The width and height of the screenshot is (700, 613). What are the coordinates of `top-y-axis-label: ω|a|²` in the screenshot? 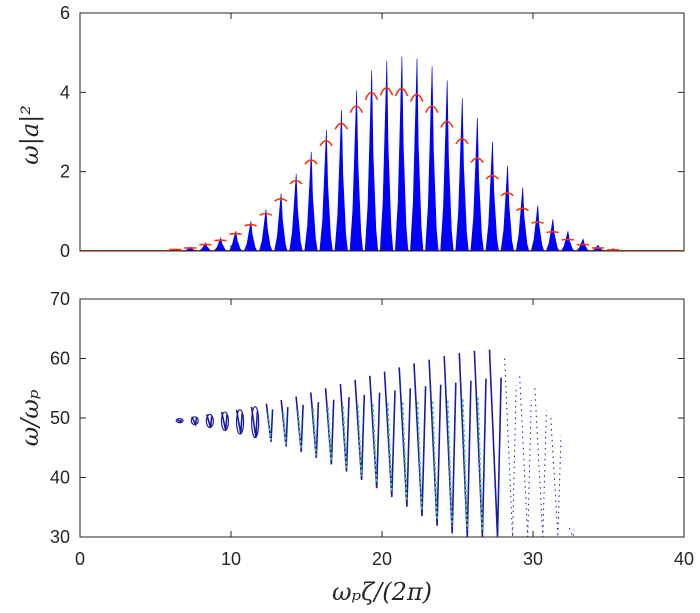 It's located at (30, 135).